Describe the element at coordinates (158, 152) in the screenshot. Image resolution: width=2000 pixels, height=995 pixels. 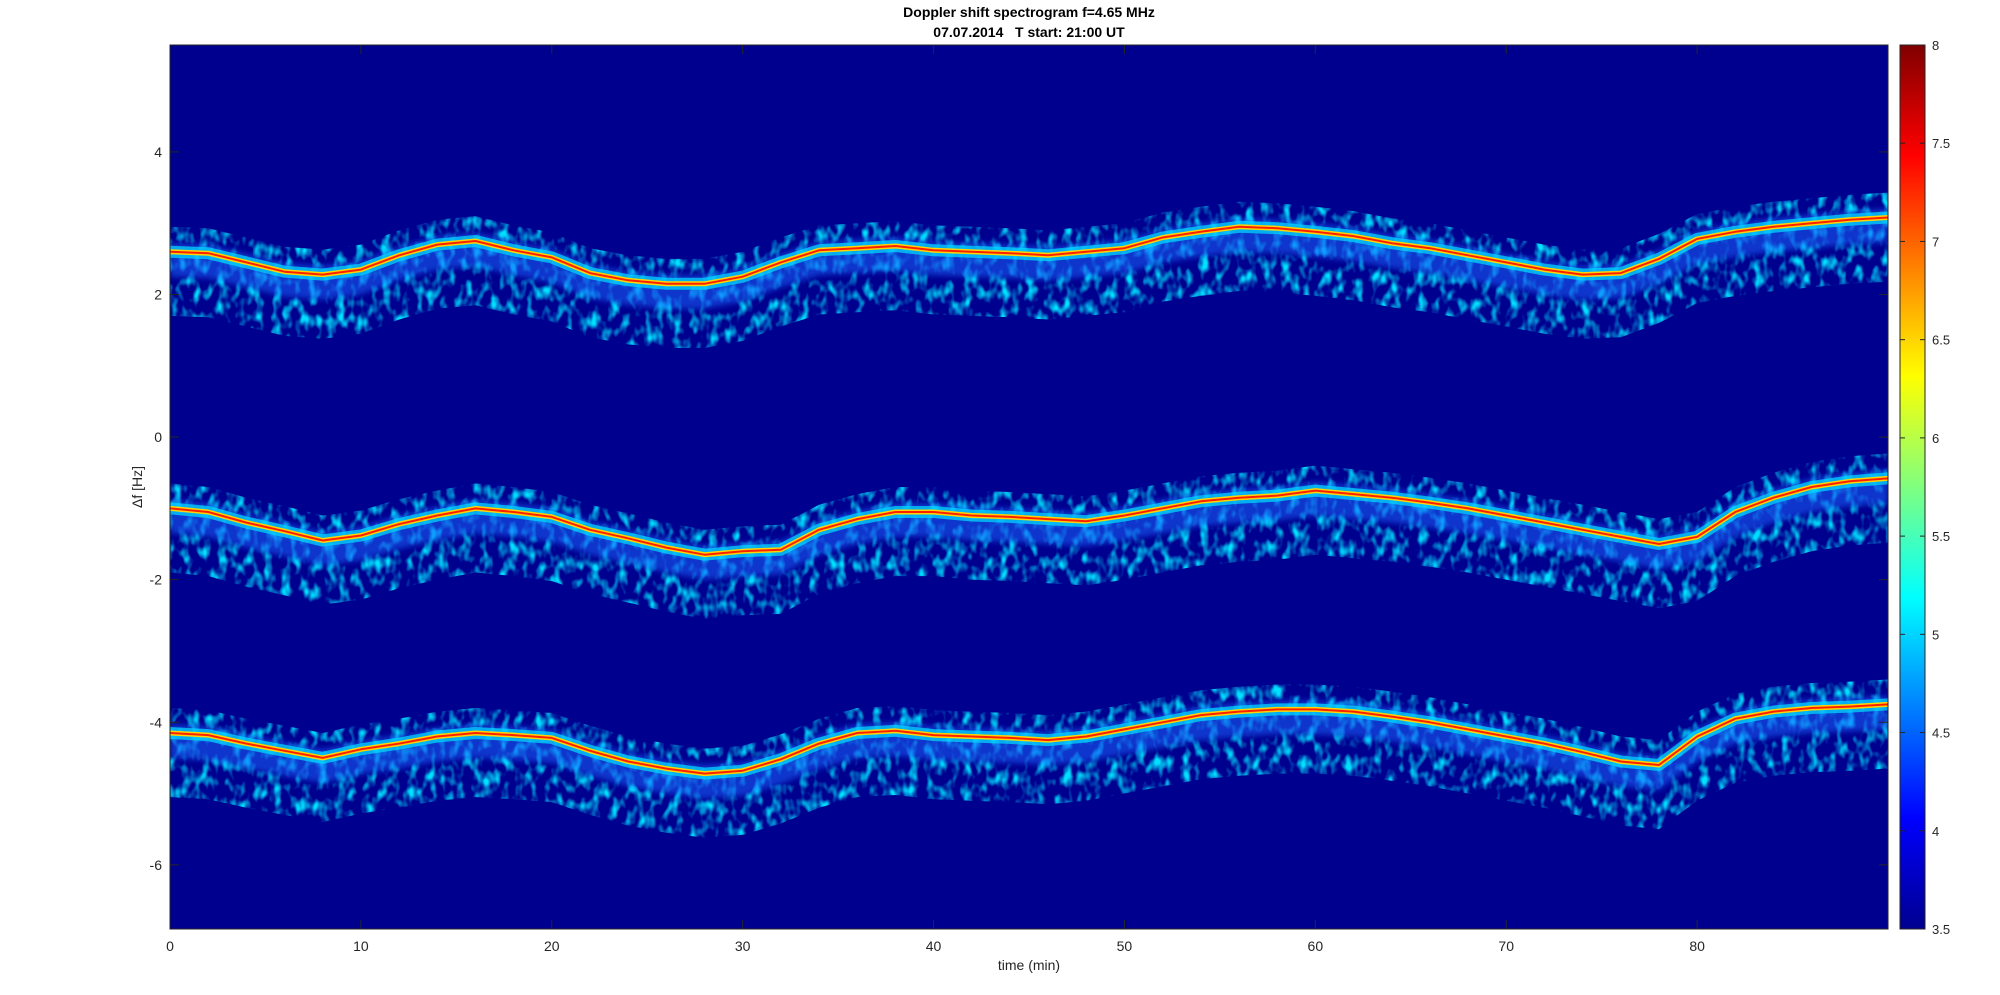
I see `y-tick-label-5: 4` at that location.